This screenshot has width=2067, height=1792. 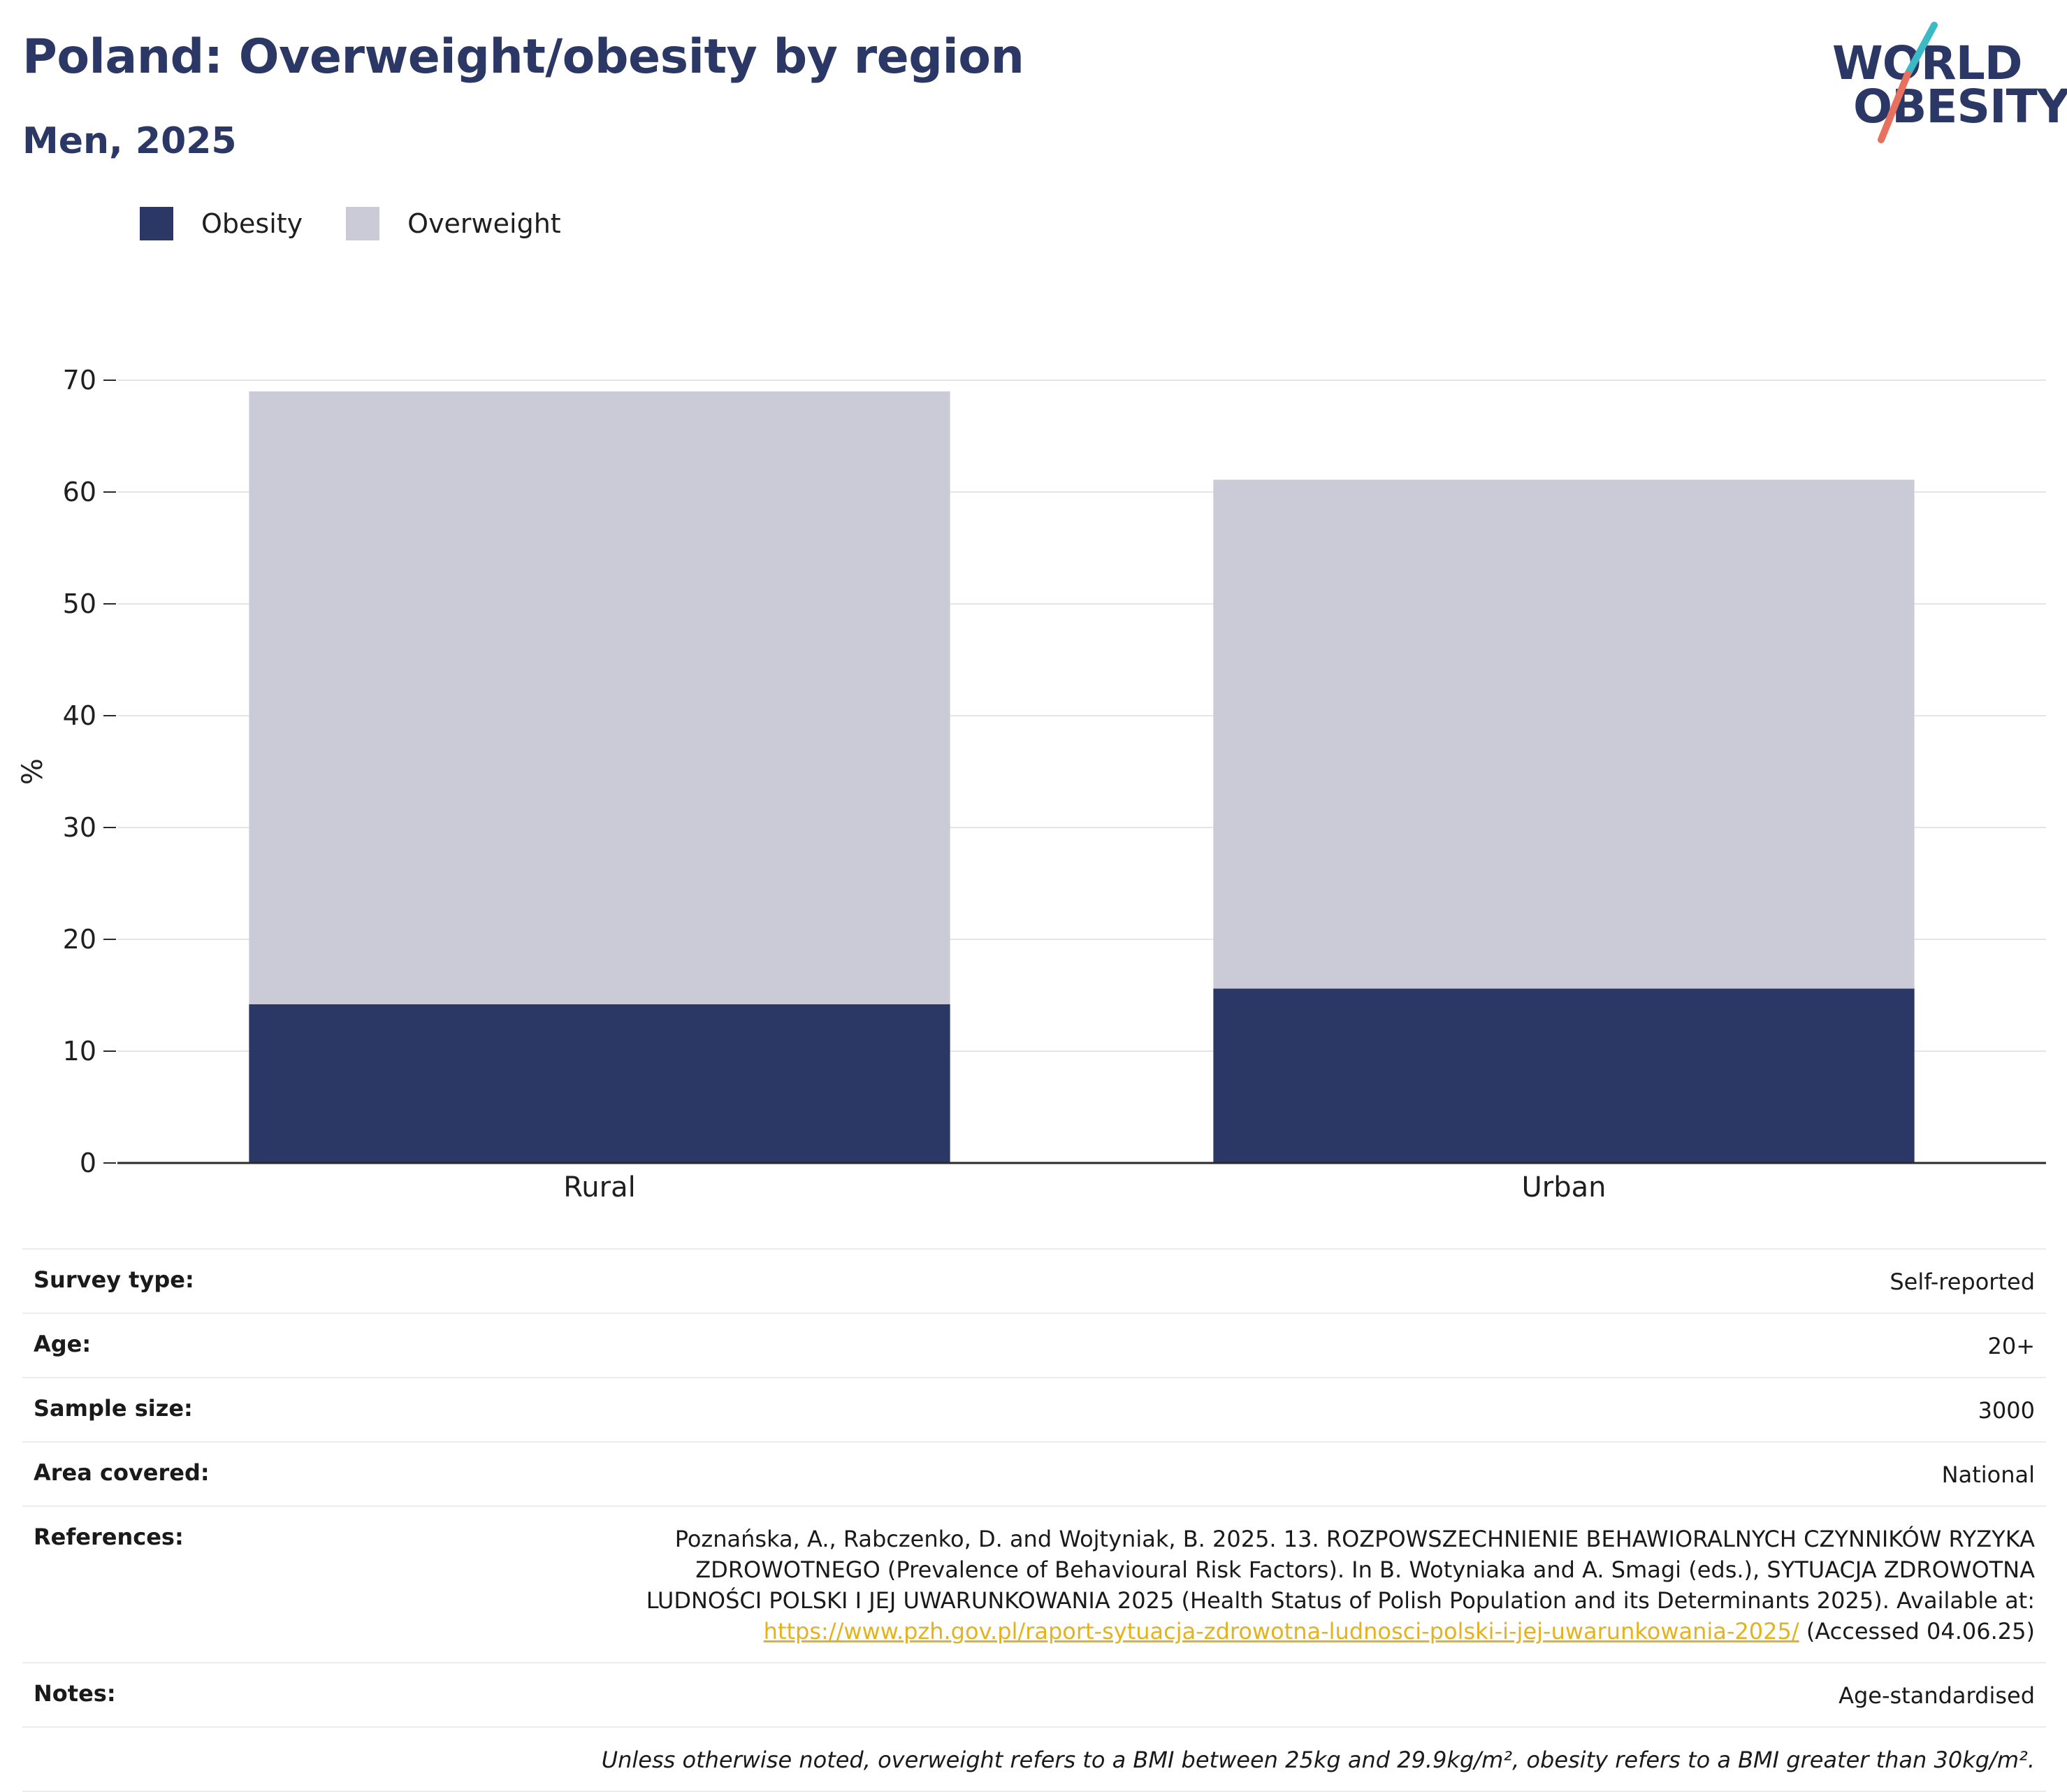 I want to click on x-tick-label: Urban, so click(x=1565, y=1187).